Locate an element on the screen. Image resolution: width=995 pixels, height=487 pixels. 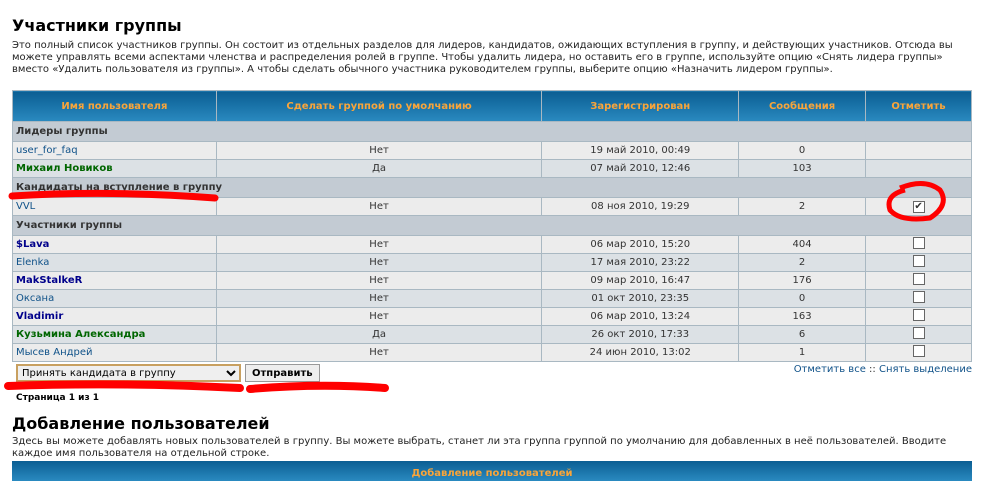
action-select: Принять кандидата в группу is located at coordinates (128, 373).